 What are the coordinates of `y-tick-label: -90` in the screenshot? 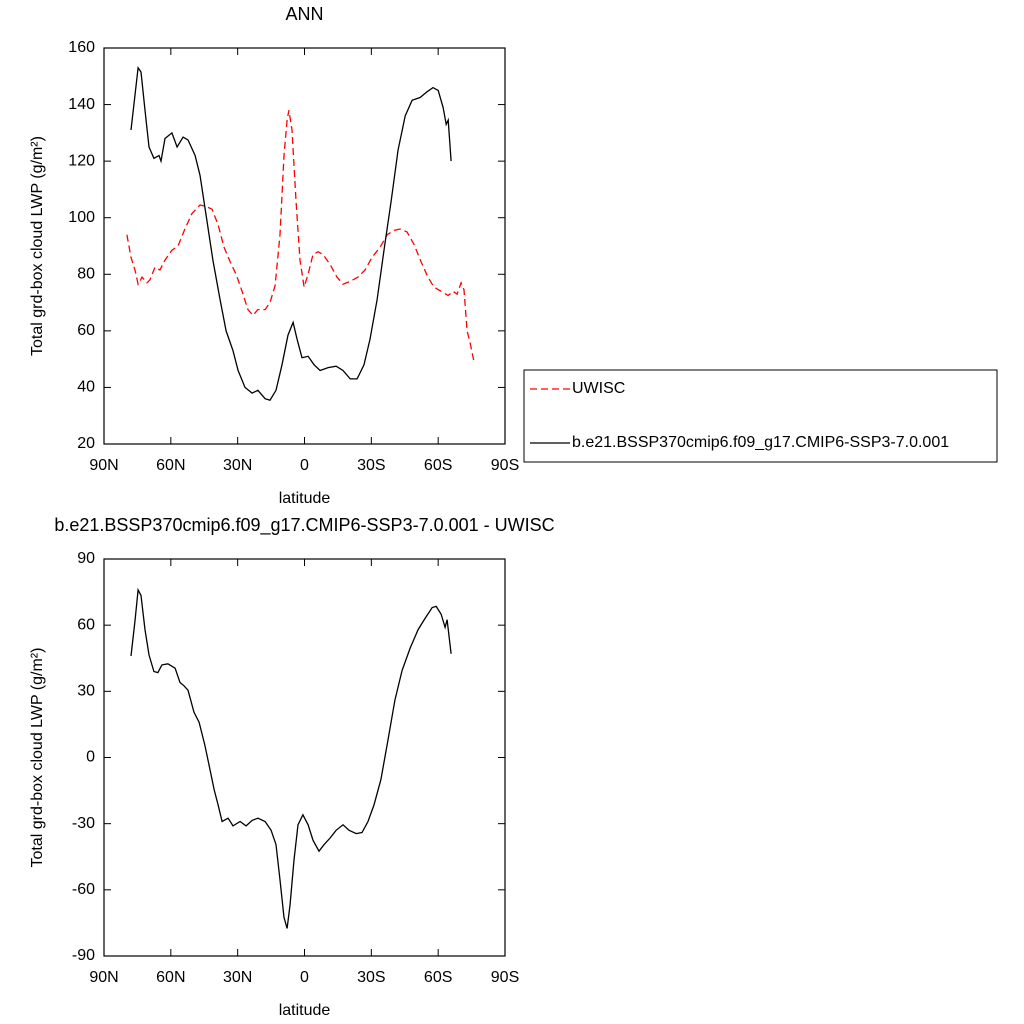 It's located at (83, 955).